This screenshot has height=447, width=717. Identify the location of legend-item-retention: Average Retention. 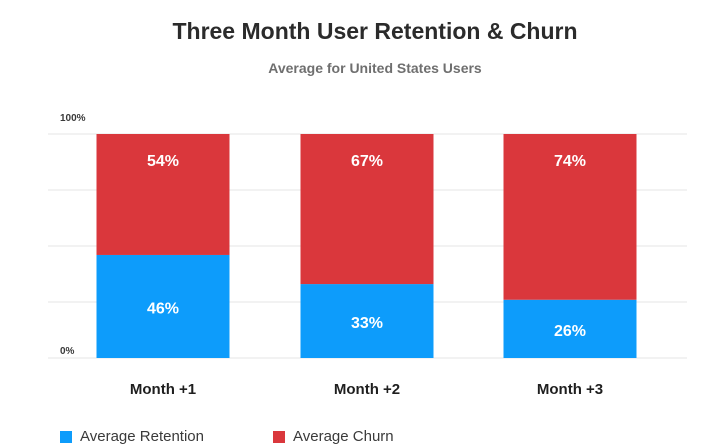
(132, 436).